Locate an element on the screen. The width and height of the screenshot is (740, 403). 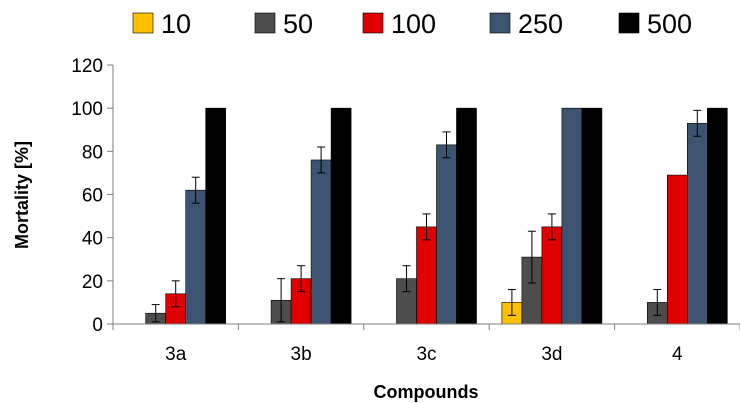
x-tick-label: 3b is located at coordinates (301, 354).